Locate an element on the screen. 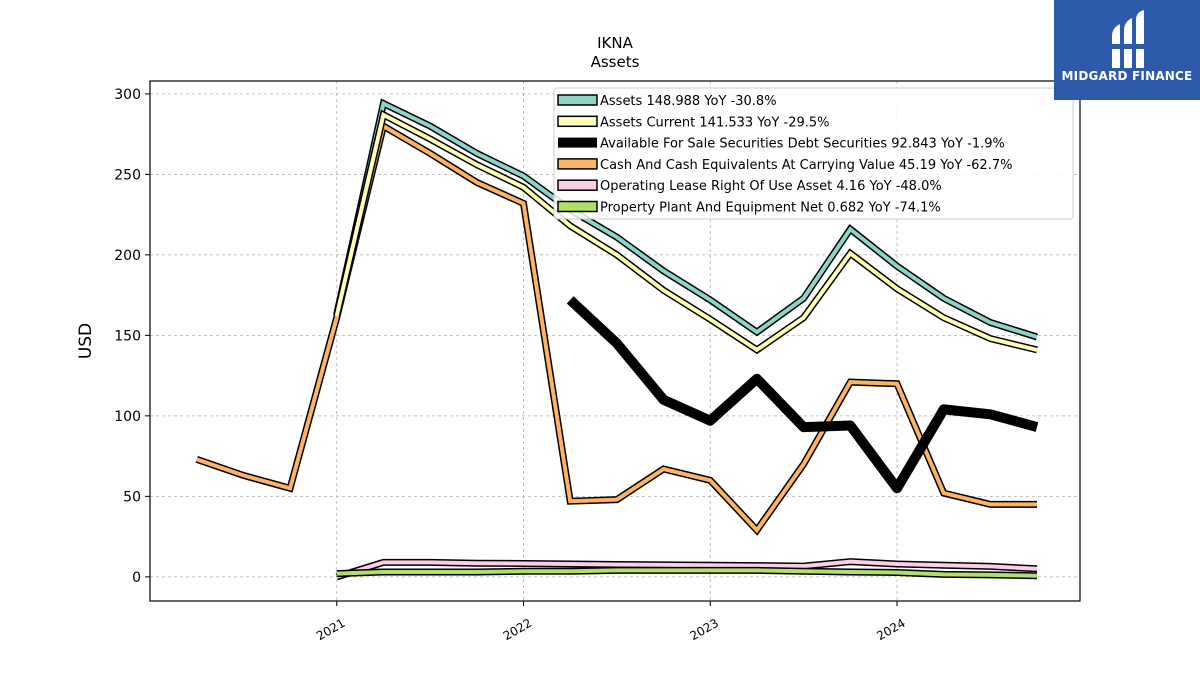 This screenshot has height=675, width=1200. y-tick-label: 100 is located at coordinates (127, 417).